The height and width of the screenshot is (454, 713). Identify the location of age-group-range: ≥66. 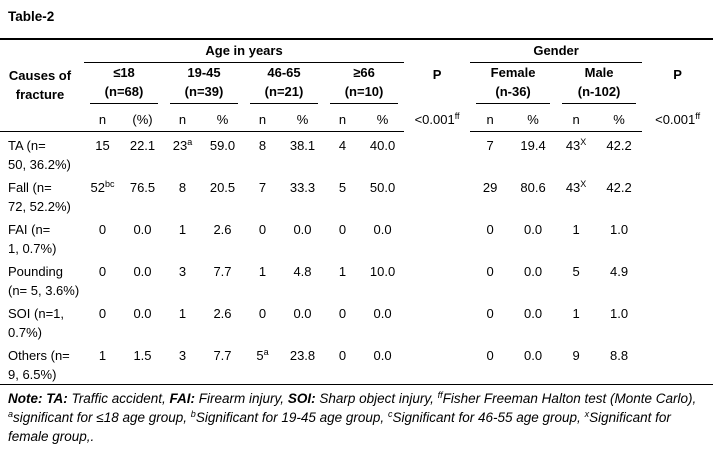
(364, 72).